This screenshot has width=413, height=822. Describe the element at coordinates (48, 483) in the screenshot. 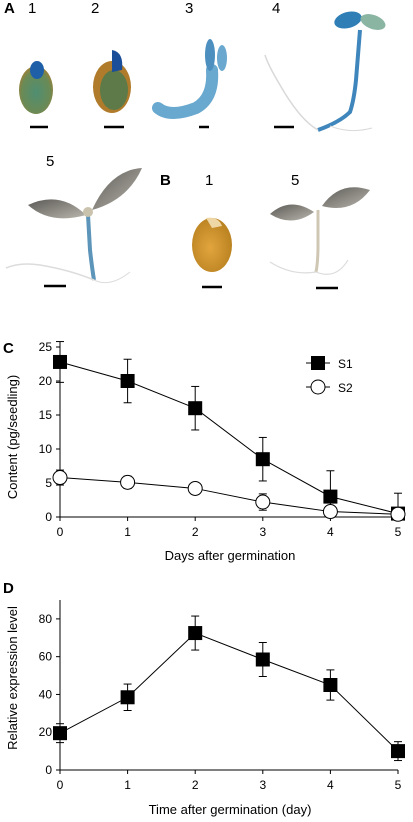

I see `y-tick-label: 5` at that location.